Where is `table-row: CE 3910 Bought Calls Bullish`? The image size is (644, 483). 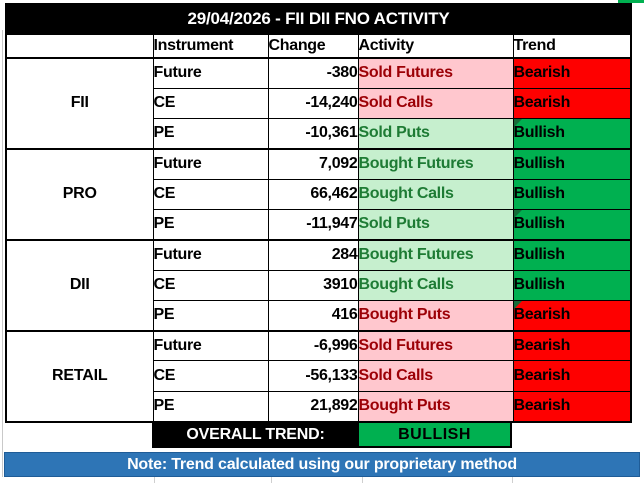
table-row: CE 3910 Bought Calls Bullish is located at coordinates (319, 285).